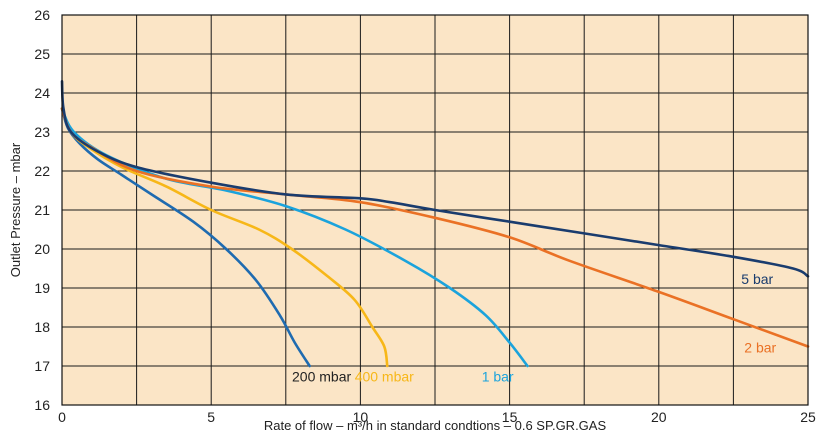 The width and height of the screenshot is (835, 440). I want to click on y-tick-label: 17, so click(42, 366).